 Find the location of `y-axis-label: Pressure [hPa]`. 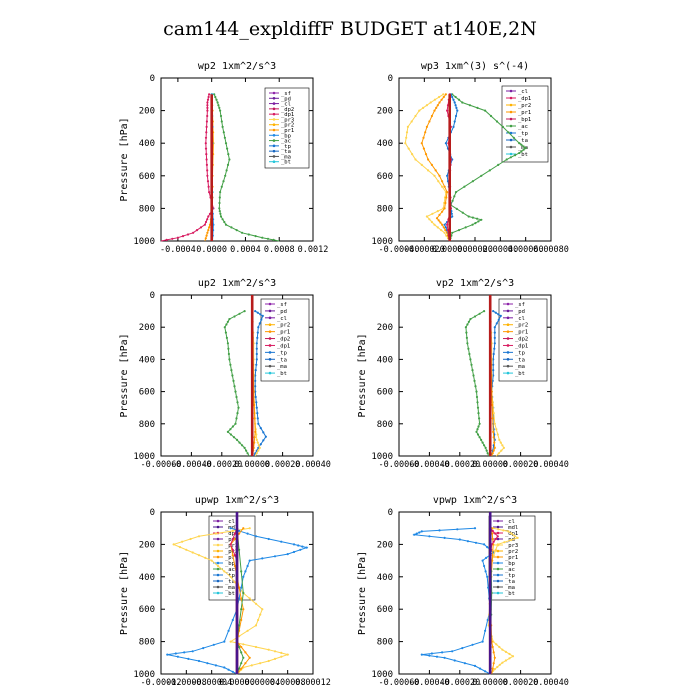

y-axis-label: Pressure [hPa] is located at coordinates (124, 159).